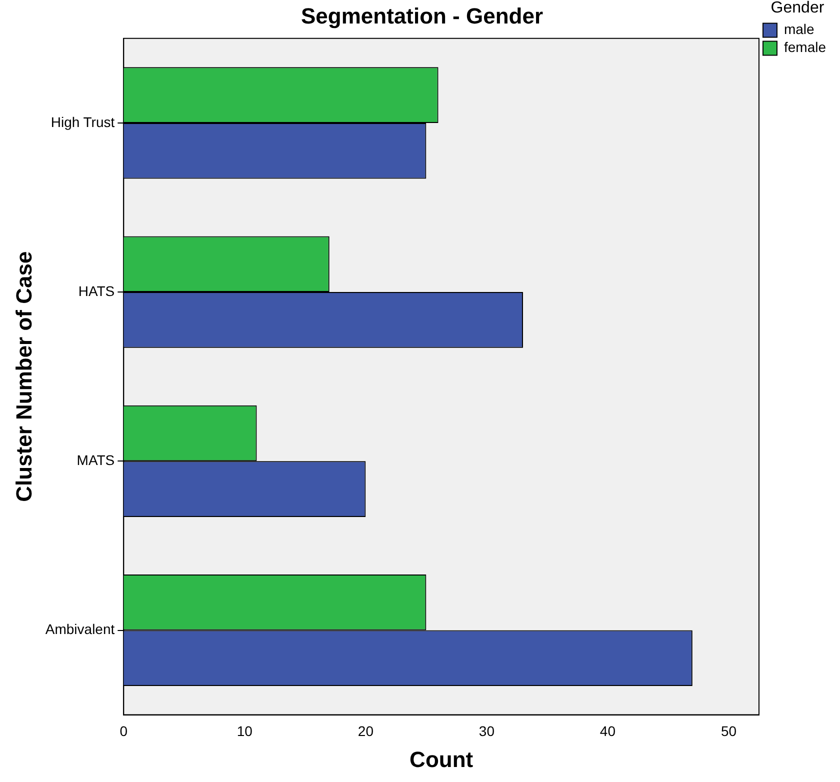 The image size is (840, 782). Describe the element at coordinates (797, 8) in the screenshot. I see `legend-title: Gender` at that location.